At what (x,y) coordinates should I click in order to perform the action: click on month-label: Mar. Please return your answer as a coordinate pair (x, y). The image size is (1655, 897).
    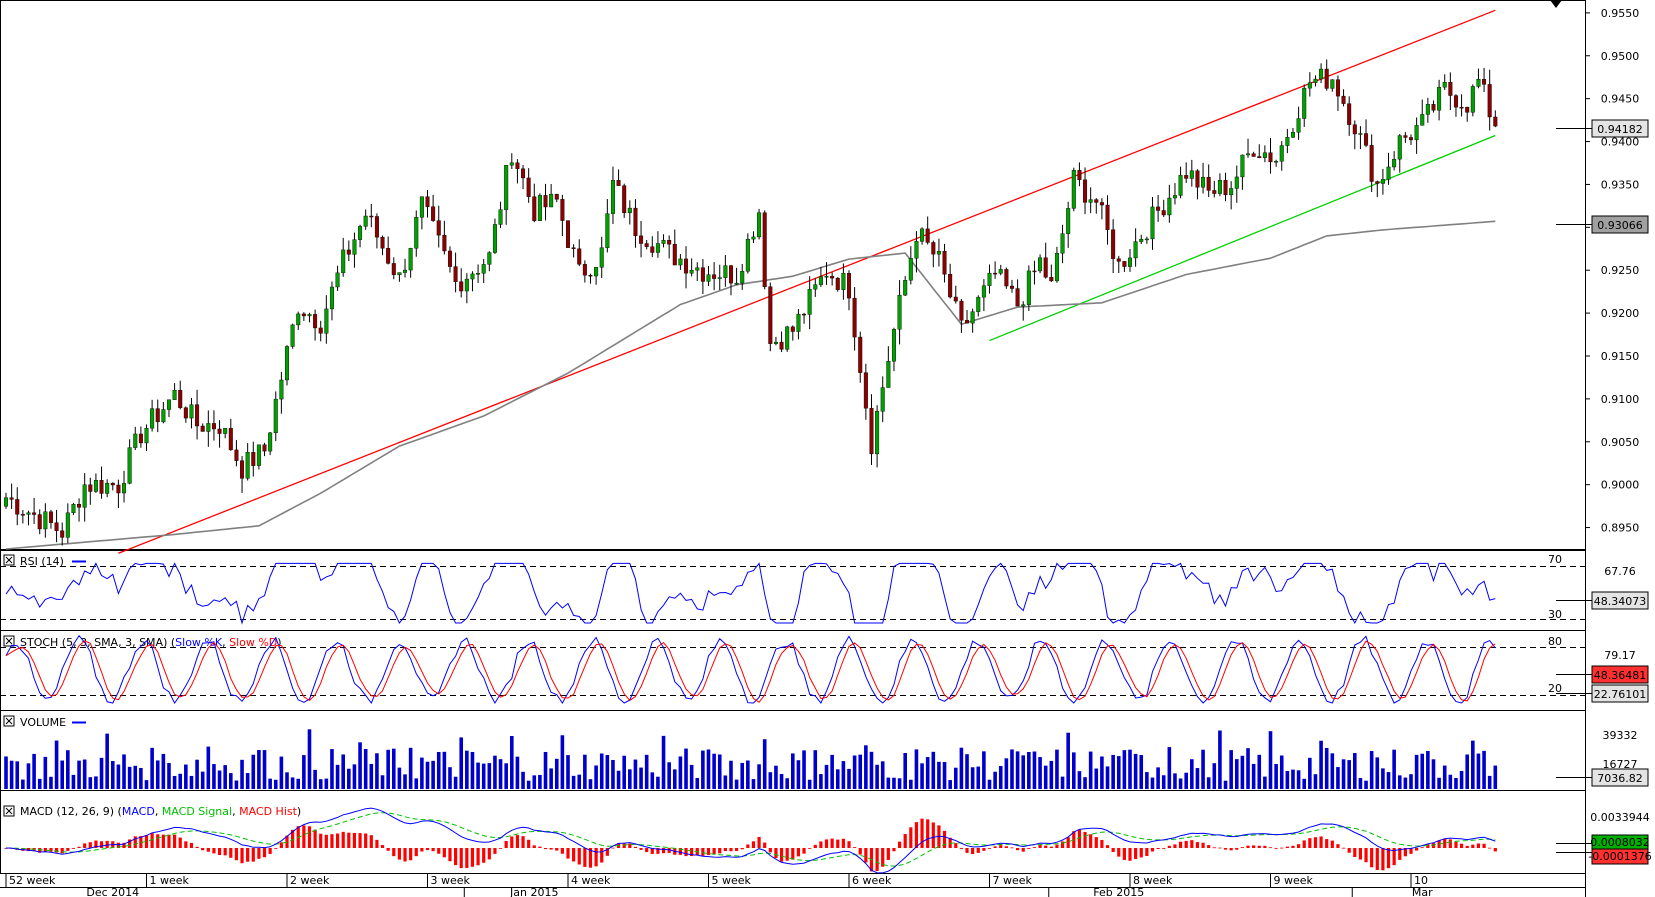
    Looking at the image, I should click on (1422, 891).